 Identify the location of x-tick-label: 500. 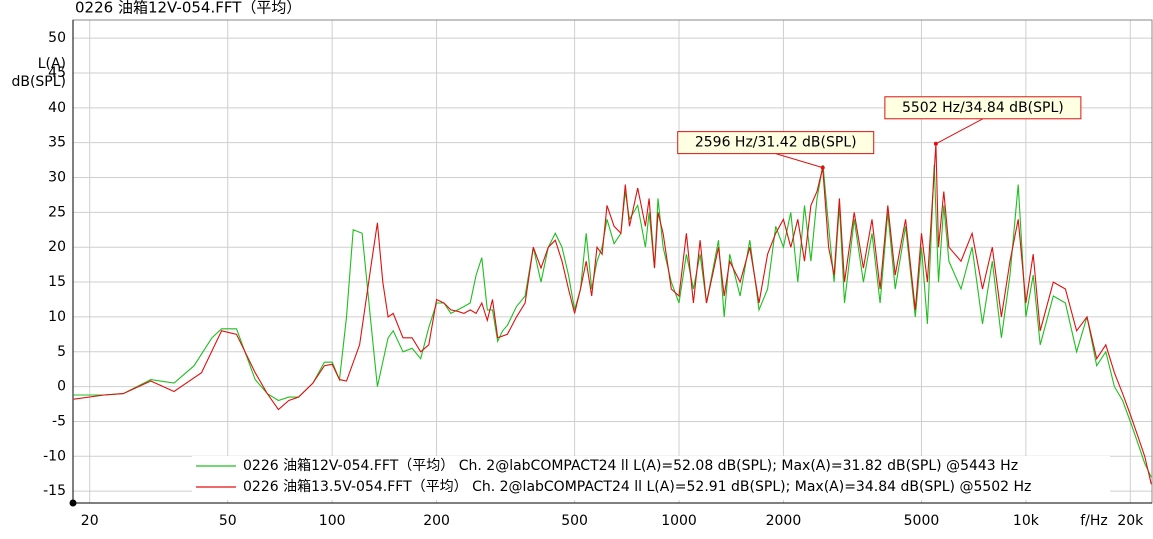
(574, 521).